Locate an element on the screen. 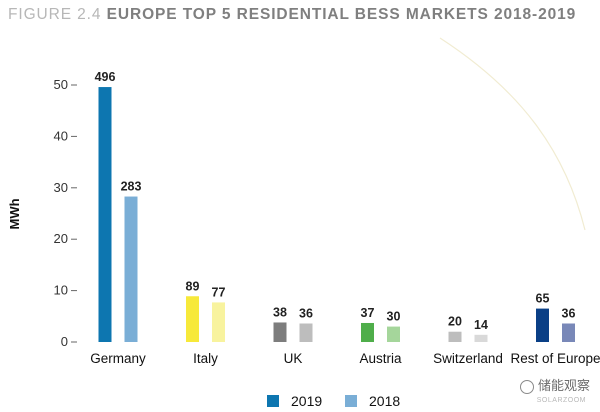 This screenshot has width=600, height=412. category-label: Austria is located at coordinates (380, 358).